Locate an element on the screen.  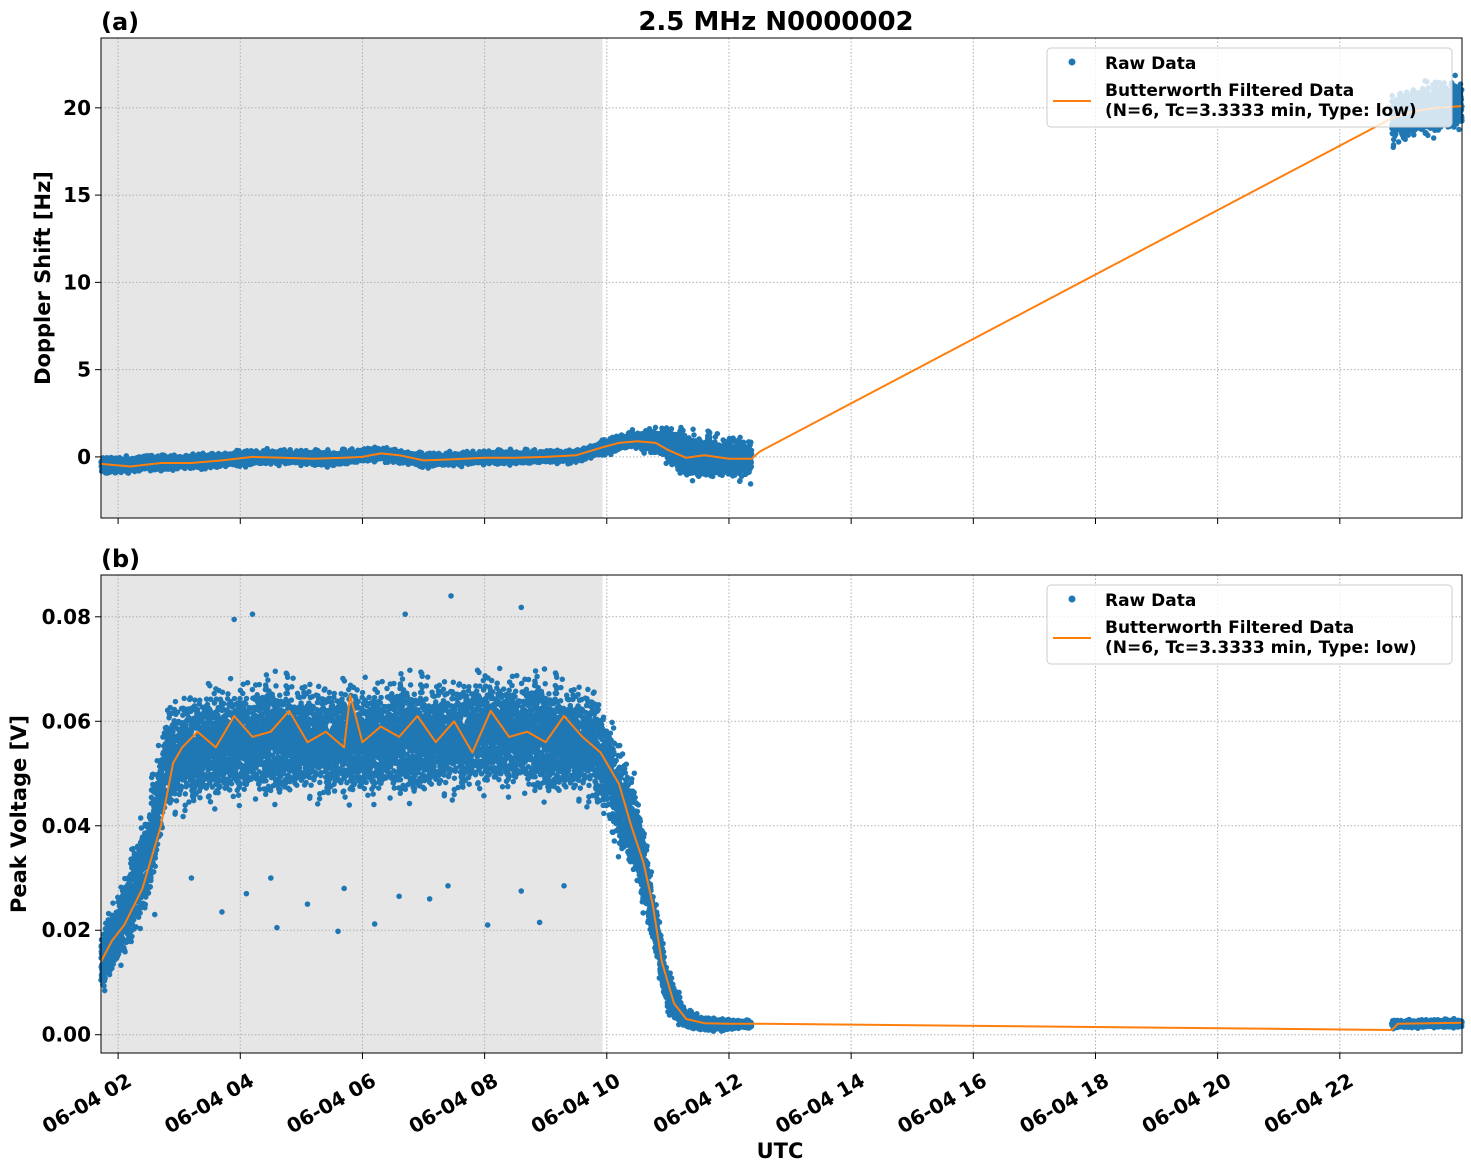
x-tick-label: 06-04 18 is located at coordinates (1064, 1103).